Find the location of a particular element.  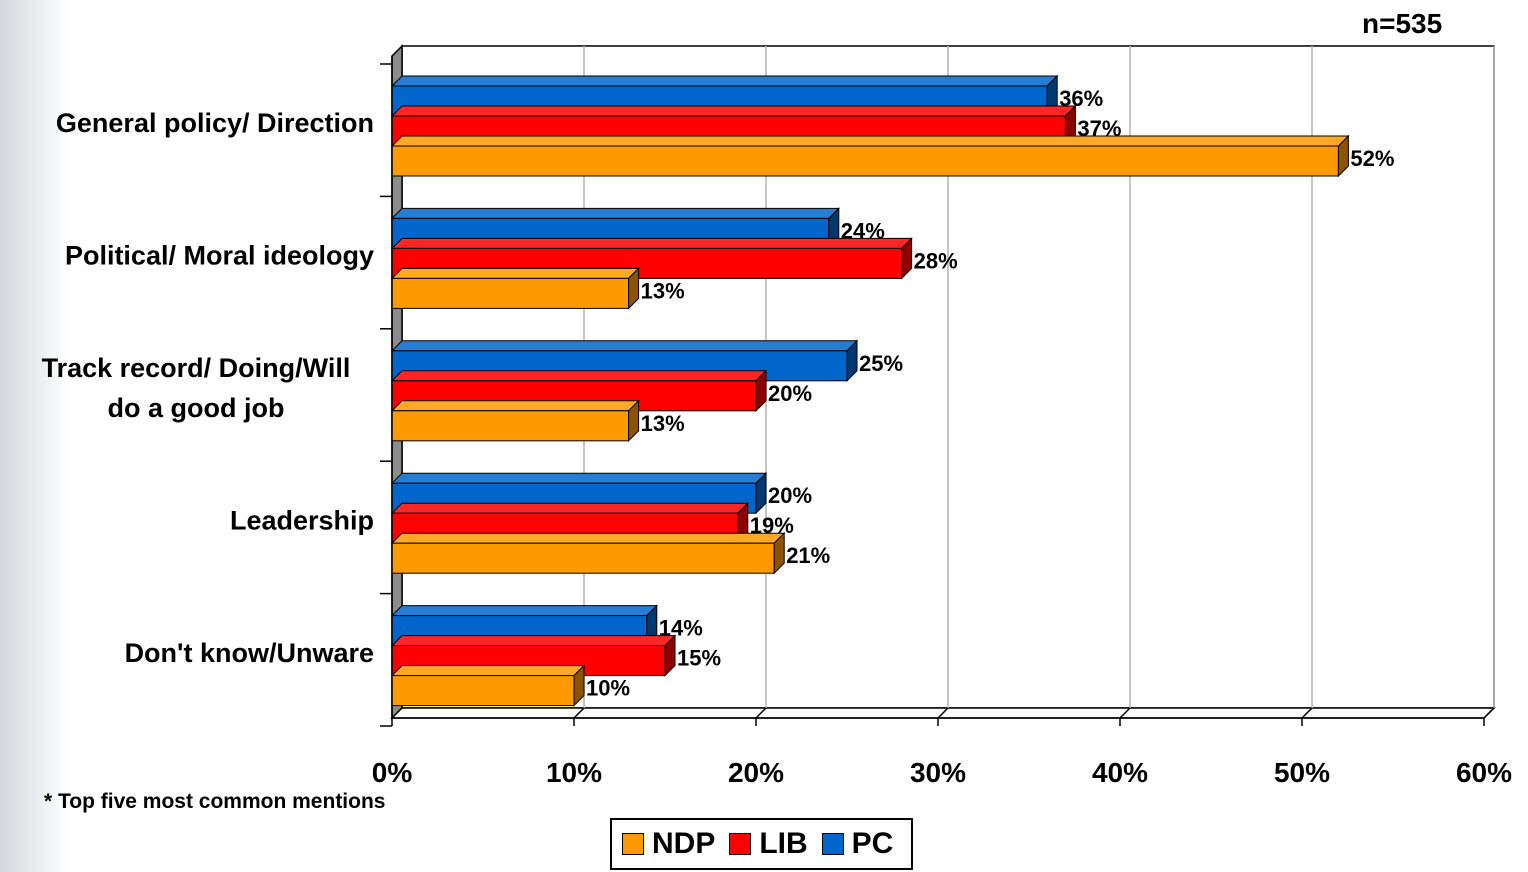

x-tick-label: 0% is located at coordinates (392, 772).